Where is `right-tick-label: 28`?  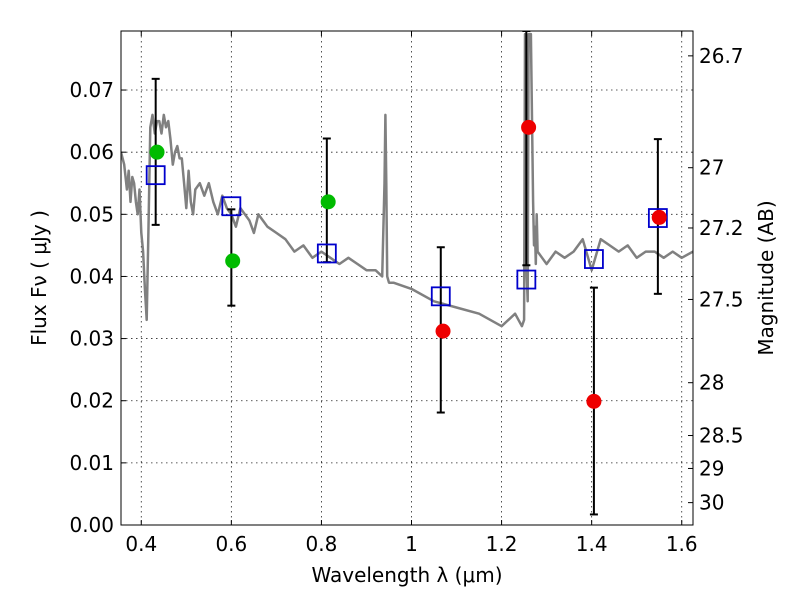
right-tick-label: 28 is located at coordinates (711, 383).